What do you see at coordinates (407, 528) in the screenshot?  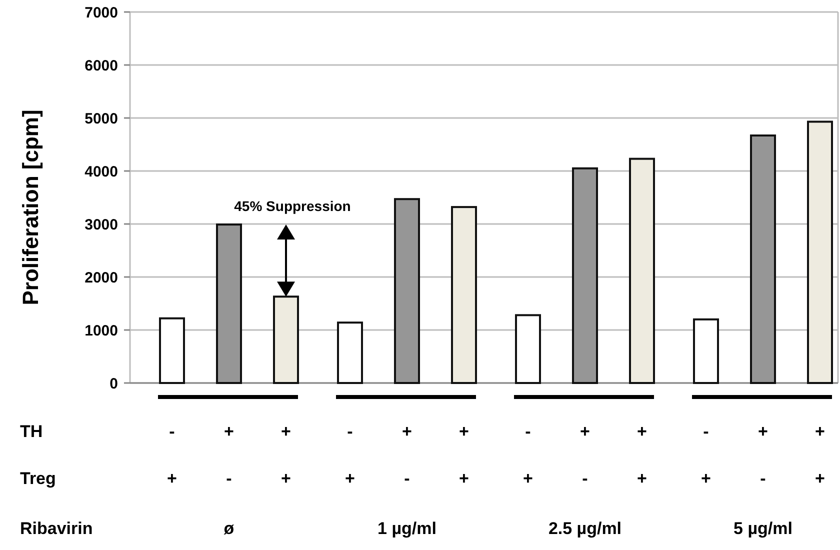 I see `text: 1 µg/ml` at bounding box center [407, 528].